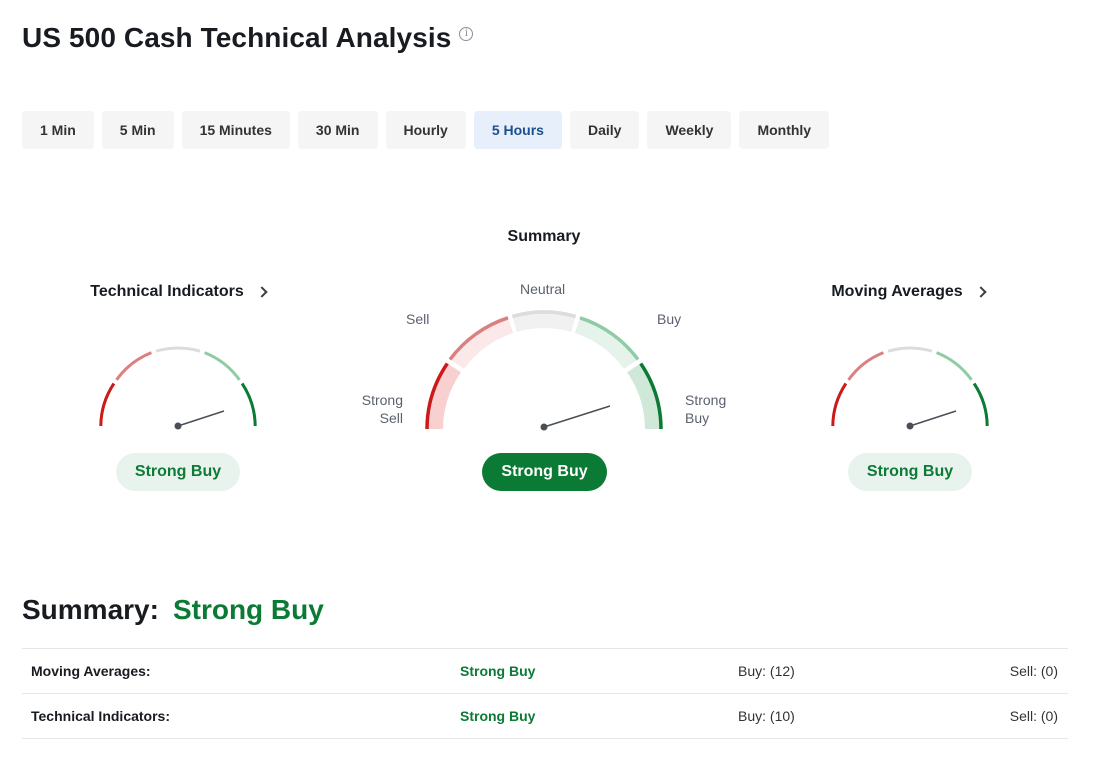 This screenshot has width=1100, height=761. Describe the element at coordinates (382, 409) in the screenshot. I see `label-strong-sell: Strong Sell` at that location.